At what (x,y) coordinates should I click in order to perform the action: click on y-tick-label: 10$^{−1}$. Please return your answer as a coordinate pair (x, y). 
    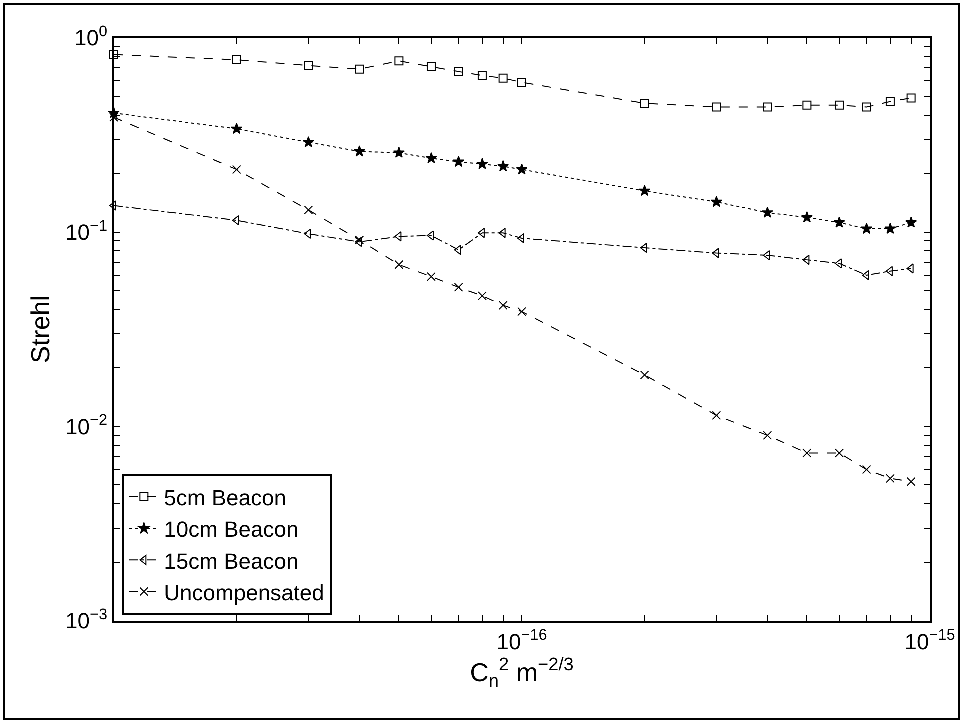
    Looking at the image, I should click on (87, 232).